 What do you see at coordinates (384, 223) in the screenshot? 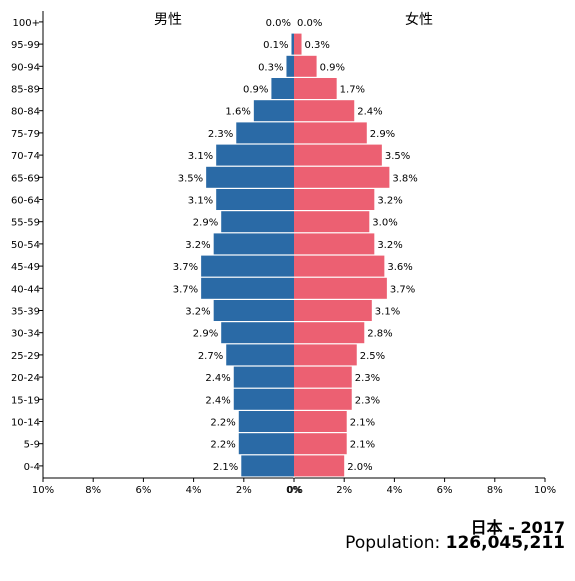
I see `data-label-female: 3.0%` at bounding box center [384, 223].